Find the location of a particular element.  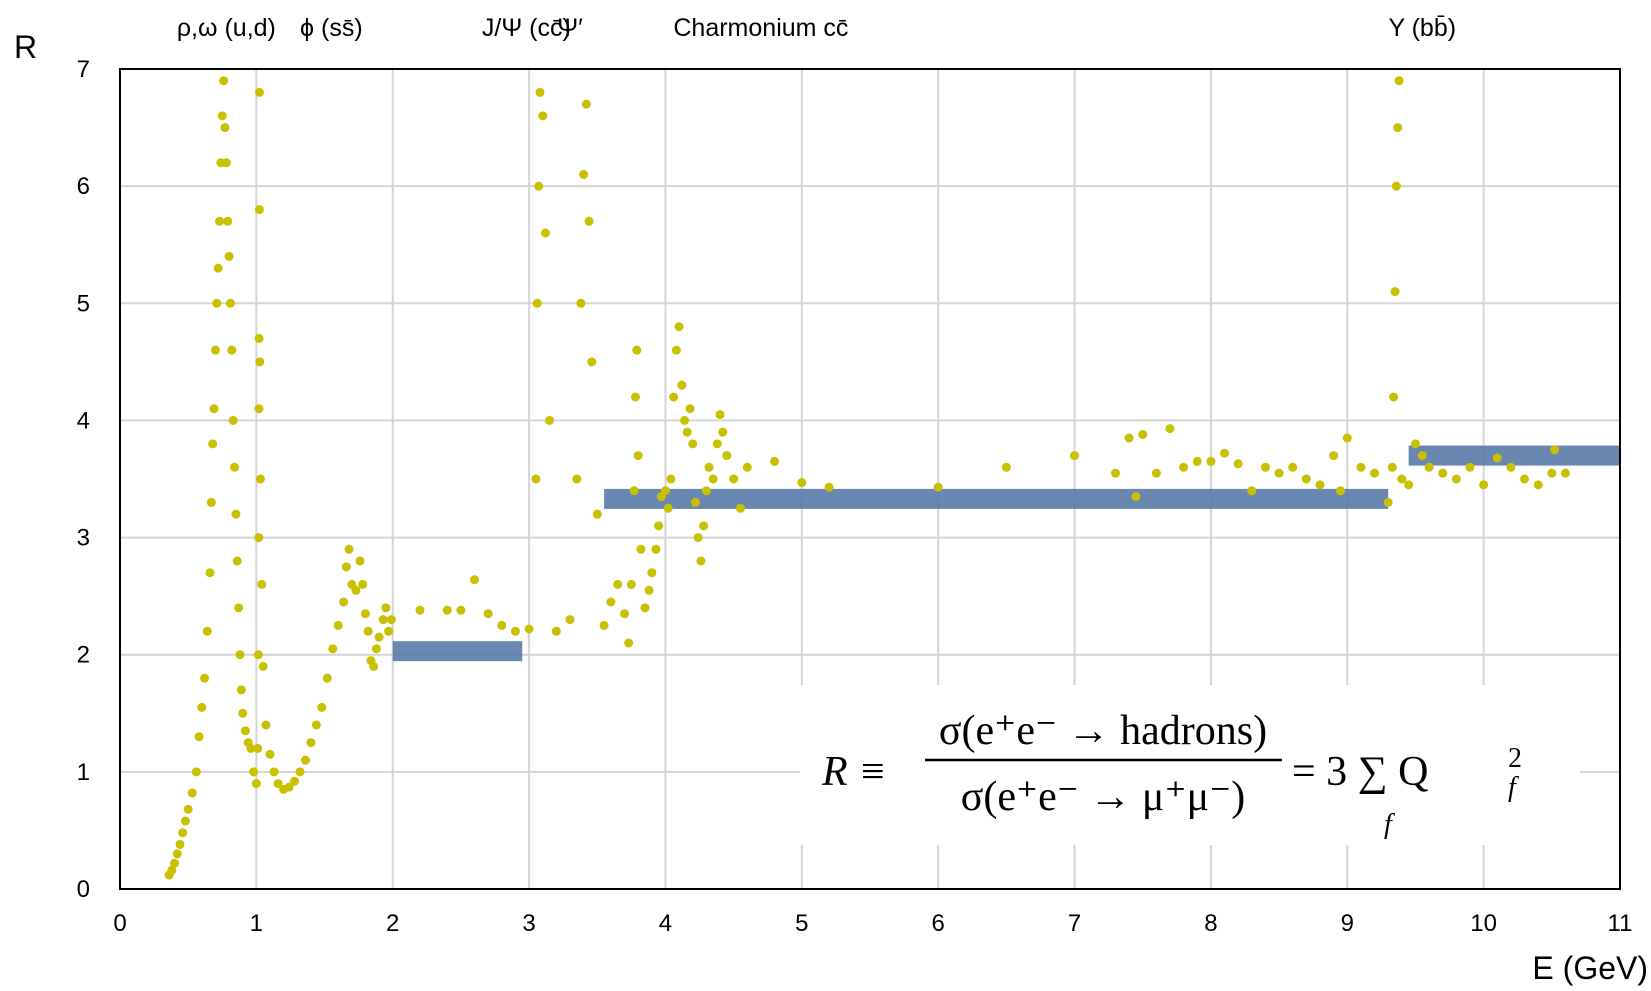

formula-q-subscript: f is located at coordinates (1513, 787).